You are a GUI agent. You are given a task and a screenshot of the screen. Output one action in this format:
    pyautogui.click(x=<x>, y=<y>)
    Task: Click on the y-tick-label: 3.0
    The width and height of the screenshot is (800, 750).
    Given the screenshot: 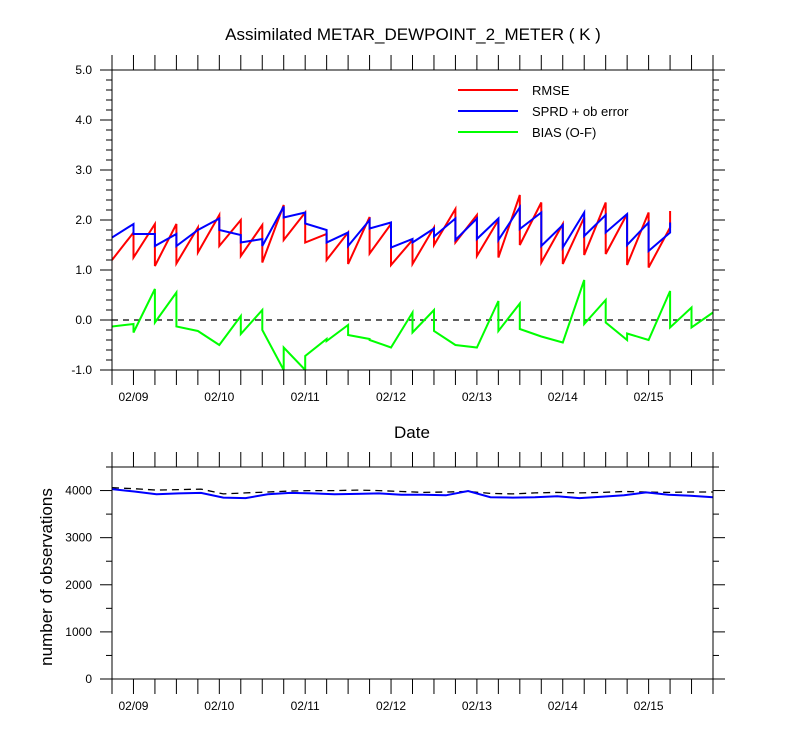 What is the action you would take?
    pyautogui.click(x=83, y=170)
    